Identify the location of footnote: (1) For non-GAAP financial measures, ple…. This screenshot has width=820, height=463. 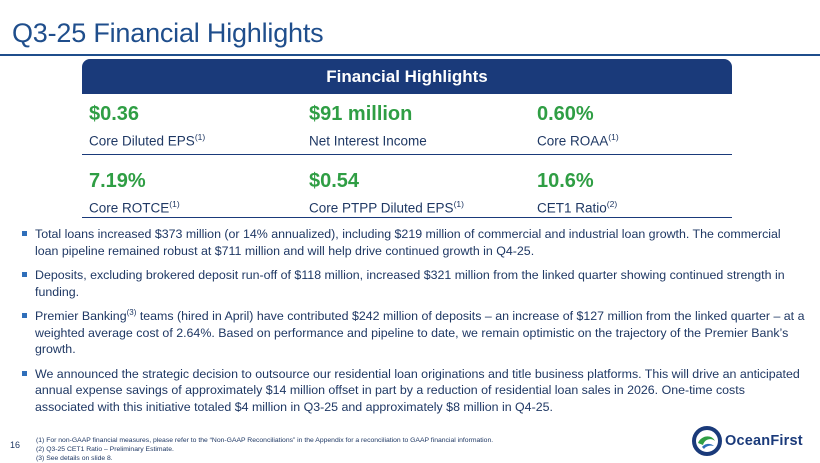
(265, 440).